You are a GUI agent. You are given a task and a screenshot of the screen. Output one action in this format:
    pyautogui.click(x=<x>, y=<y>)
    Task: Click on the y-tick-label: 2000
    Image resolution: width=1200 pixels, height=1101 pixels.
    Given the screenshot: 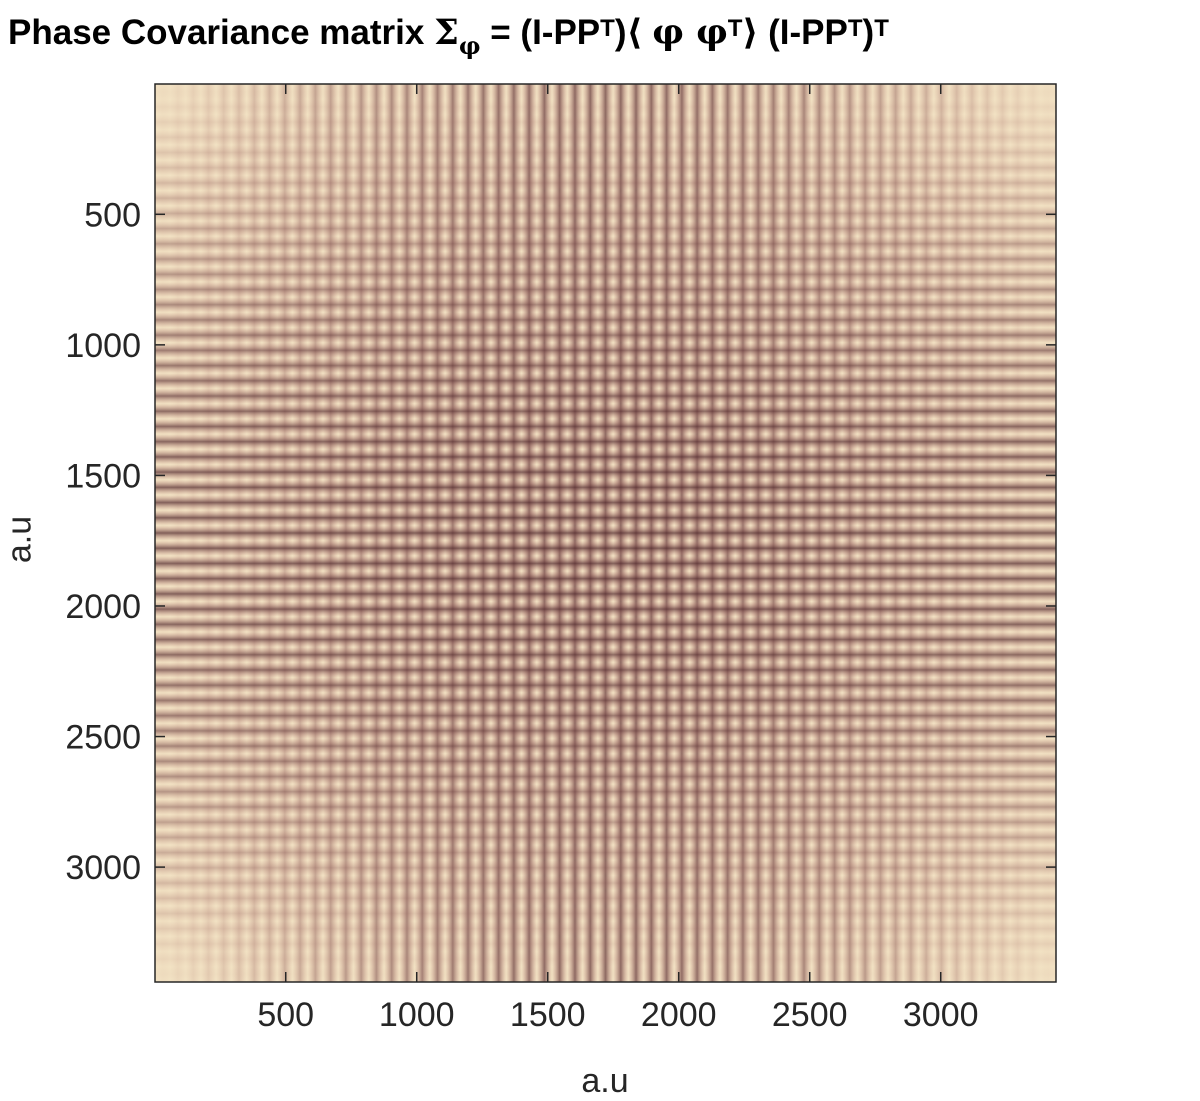 What is the action you would take?
    pyautogui.click(x=103, y=607)
    